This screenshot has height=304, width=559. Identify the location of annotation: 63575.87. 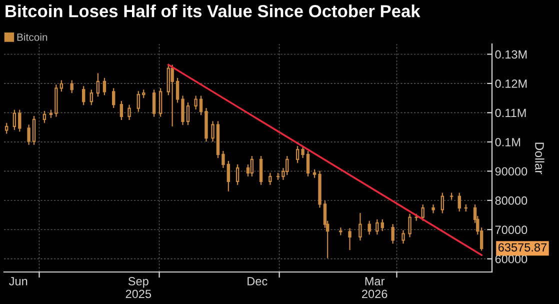
(522, 247).